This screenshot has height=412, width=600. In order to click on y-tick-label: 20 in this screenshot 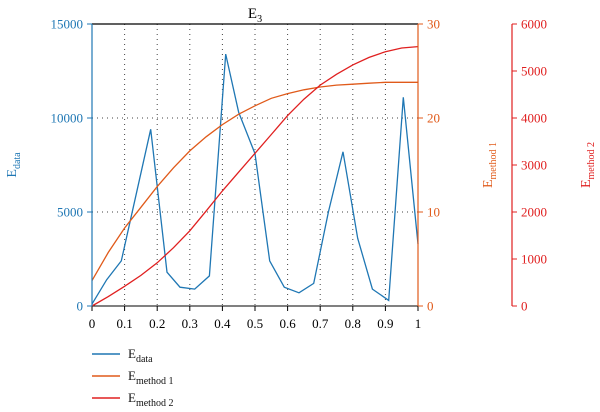, I will do `click(433, 118)`.